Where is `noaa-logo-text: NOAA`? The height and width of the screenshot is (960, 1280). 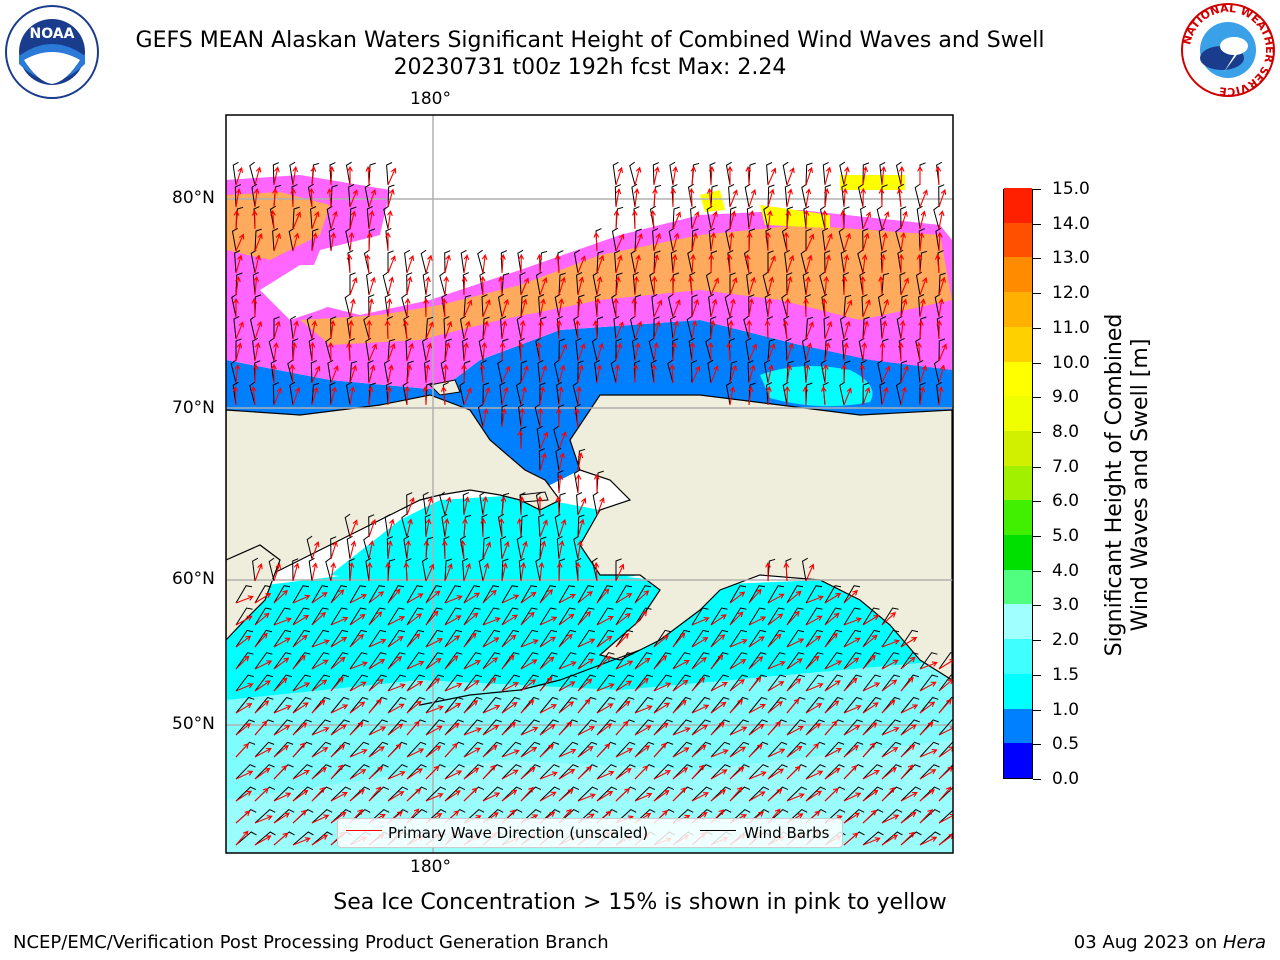
noaa-logo-text: NOAA is located at coordinates (52, 34).